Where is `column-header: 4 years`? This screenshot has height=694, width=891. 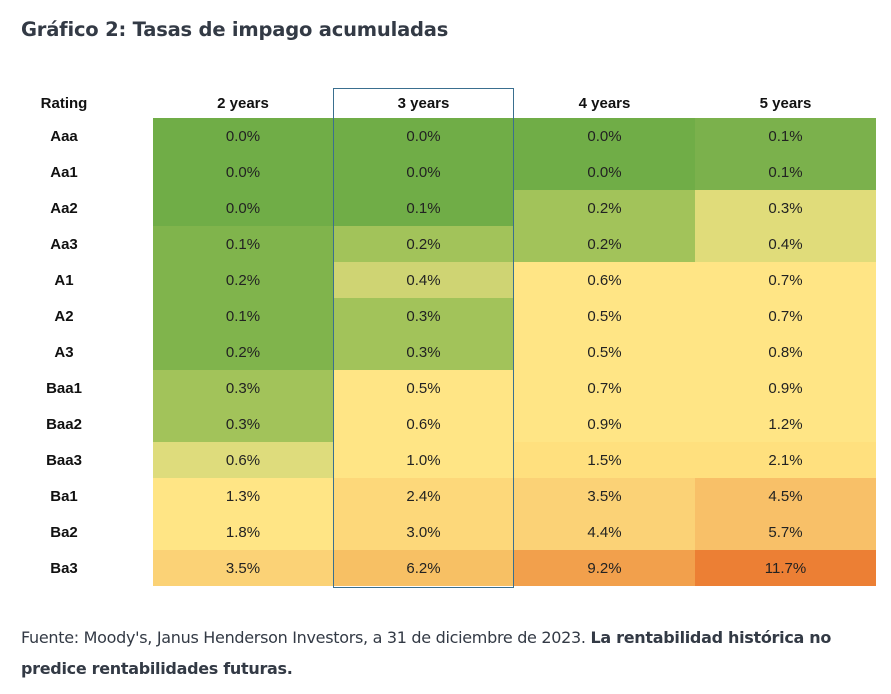
column-header: 4 years is located at coordinates (604, 103).